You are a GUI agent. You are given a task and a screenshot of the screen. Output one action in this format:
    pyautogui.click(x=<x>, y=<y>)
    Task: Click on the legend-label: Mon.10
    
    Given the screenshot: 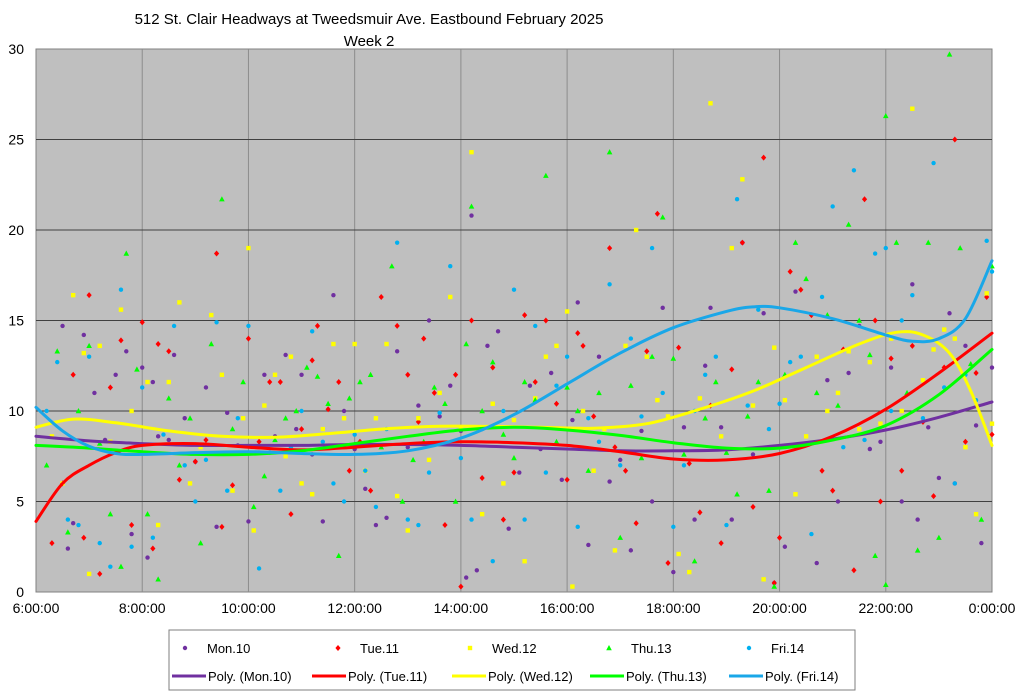 What is the action you would take?
    pyautogui.click(x=228, y=648)
    